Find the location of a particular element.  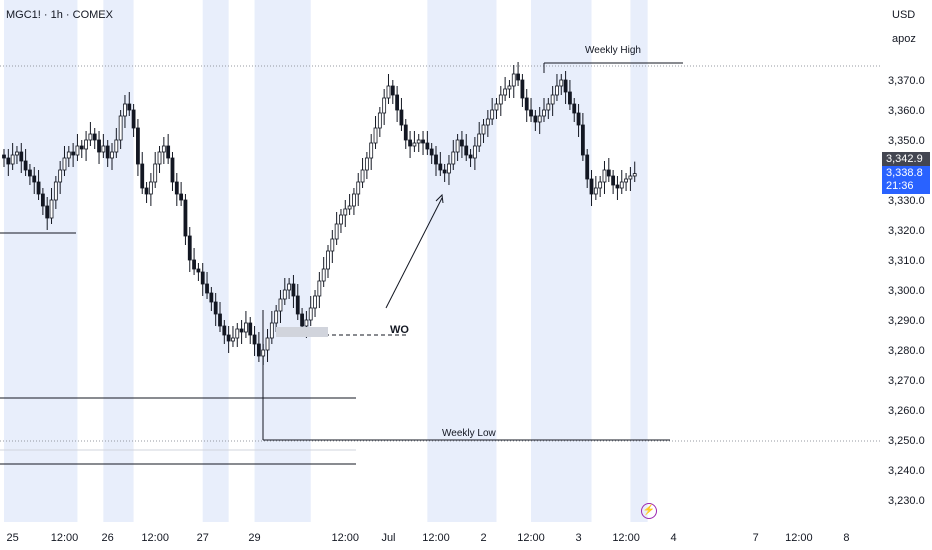

user-label: apoz is located at coordinates (904, 39).